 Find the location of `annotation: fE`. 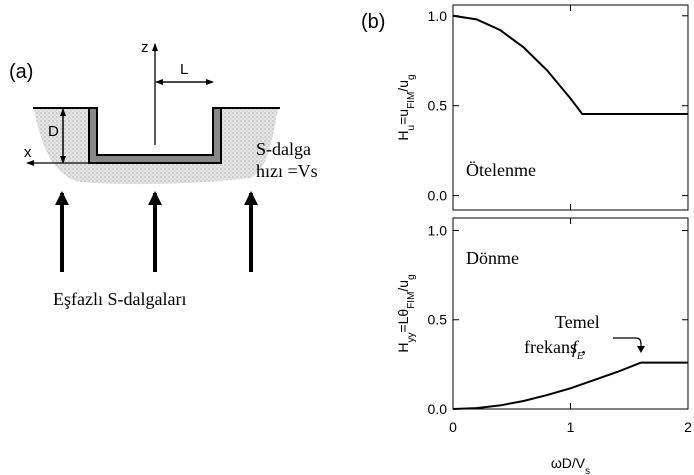

annotation: fE is located at coordinates (577, 349).